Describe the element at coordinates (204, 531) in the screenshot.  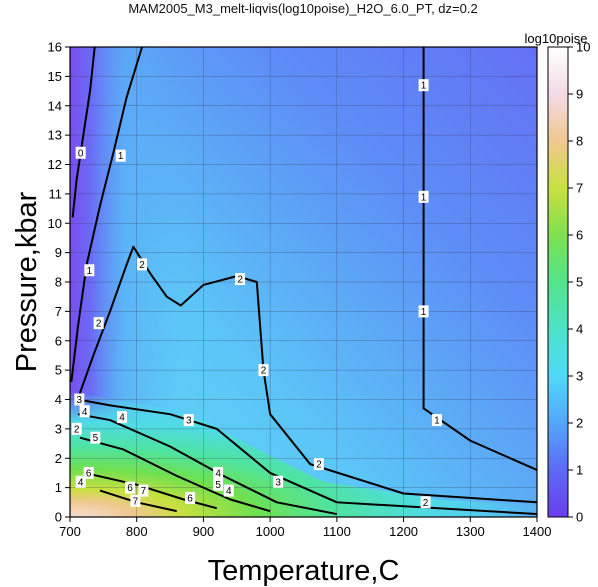
I see `x-tick-label: 900` at that location.